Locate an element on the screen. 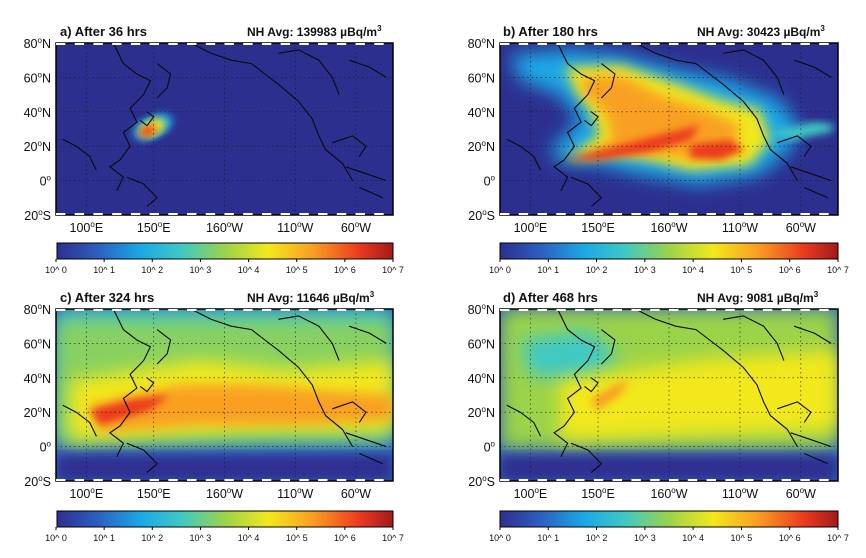 This screenshot has width=866, height=558. nh-average: NH Avg: 30423 µBq/m3 is located at coordinates (761, 31).